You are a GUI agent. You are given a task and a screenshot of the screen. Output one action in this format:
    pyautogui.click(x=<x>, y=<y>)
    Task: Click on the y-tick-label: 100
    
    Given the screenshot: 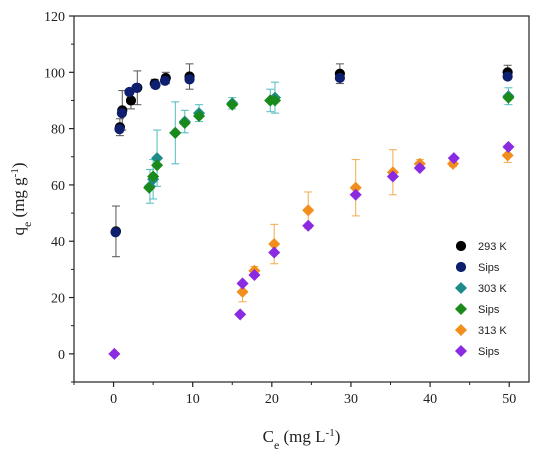 What is the action you would take?
    pyautogui.click(x=54, y=73)
    